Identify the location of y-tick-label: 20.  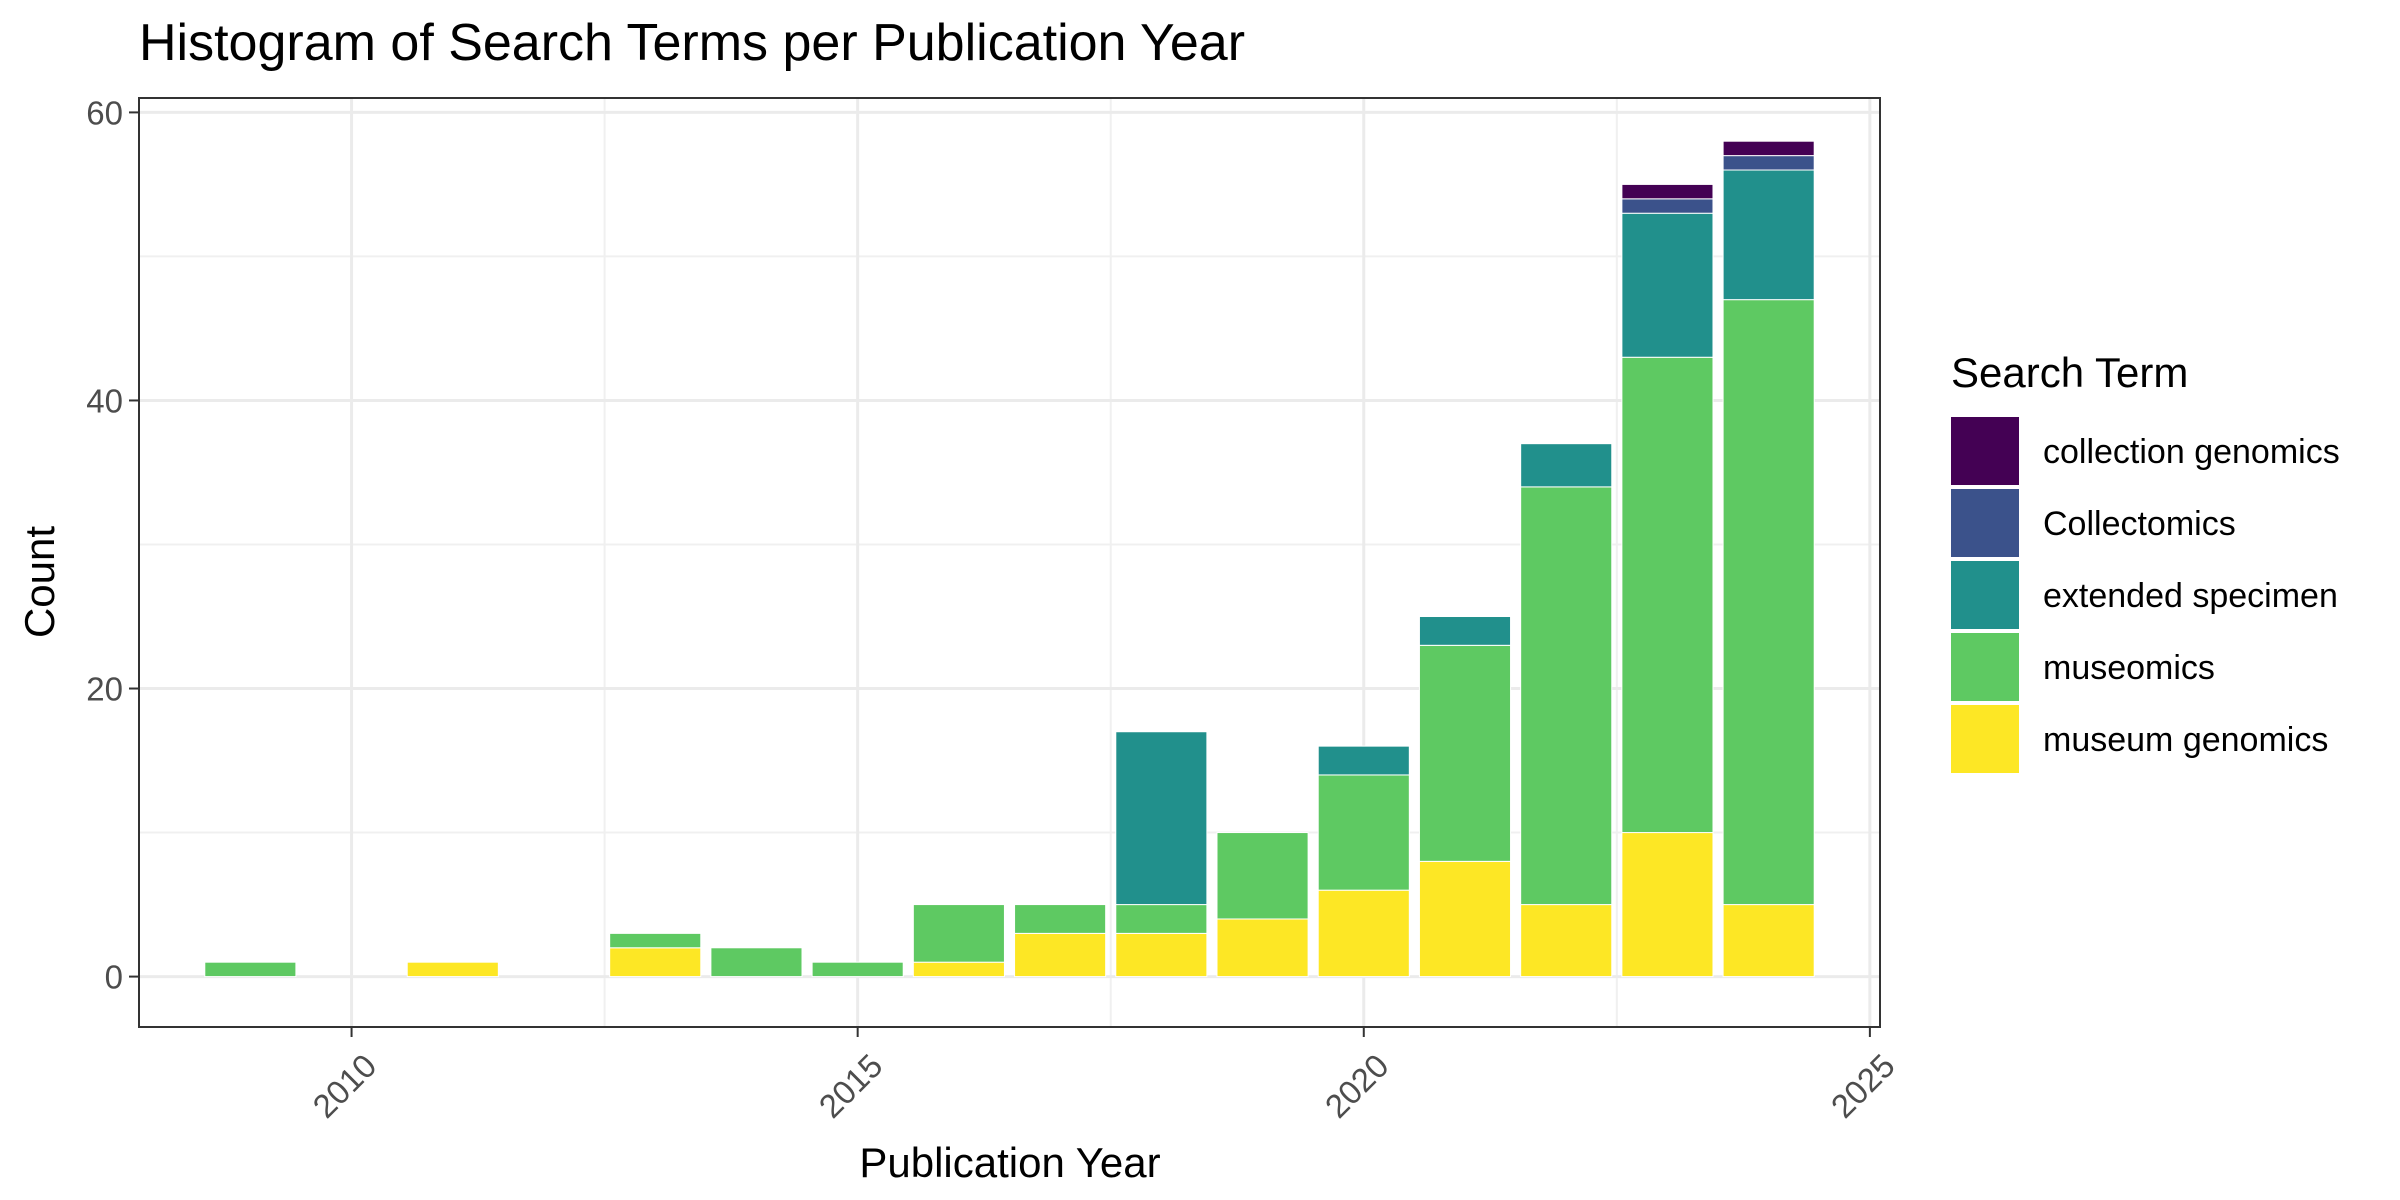
(104, 689).